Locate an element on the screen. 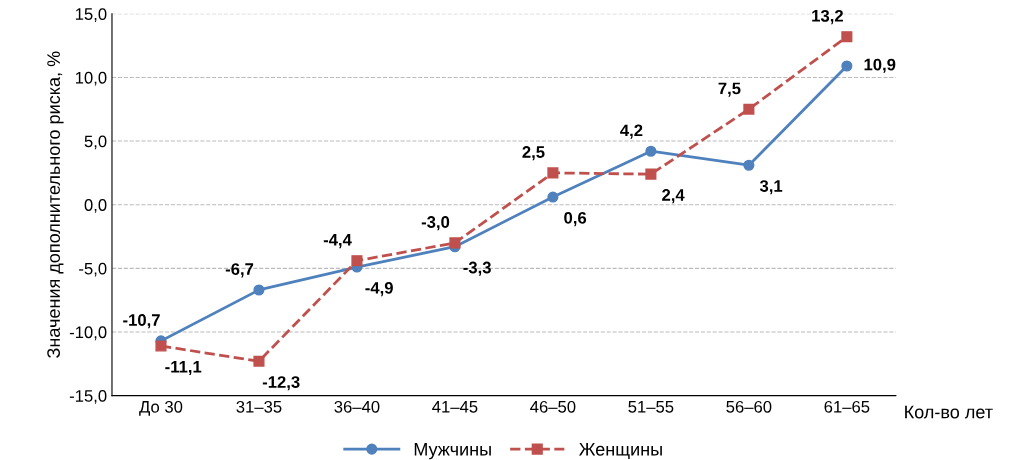  data-label: -11,1 is located at coordinates (183, 368).